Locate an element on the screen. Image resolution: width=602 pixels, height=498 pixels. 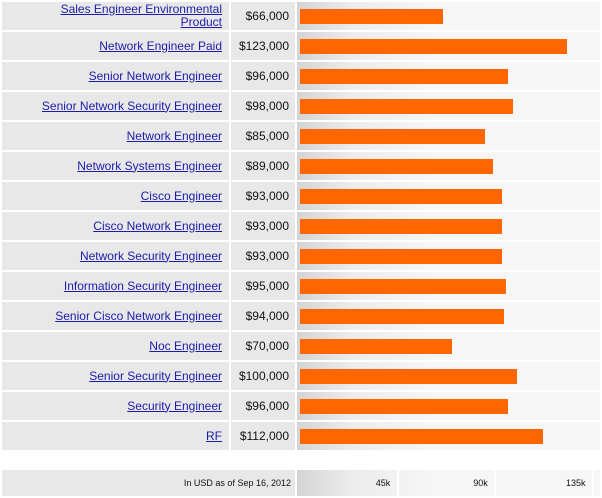
footnote-cell: In USD as of Sep 16, 2012 is located at coordinates (148, 483).